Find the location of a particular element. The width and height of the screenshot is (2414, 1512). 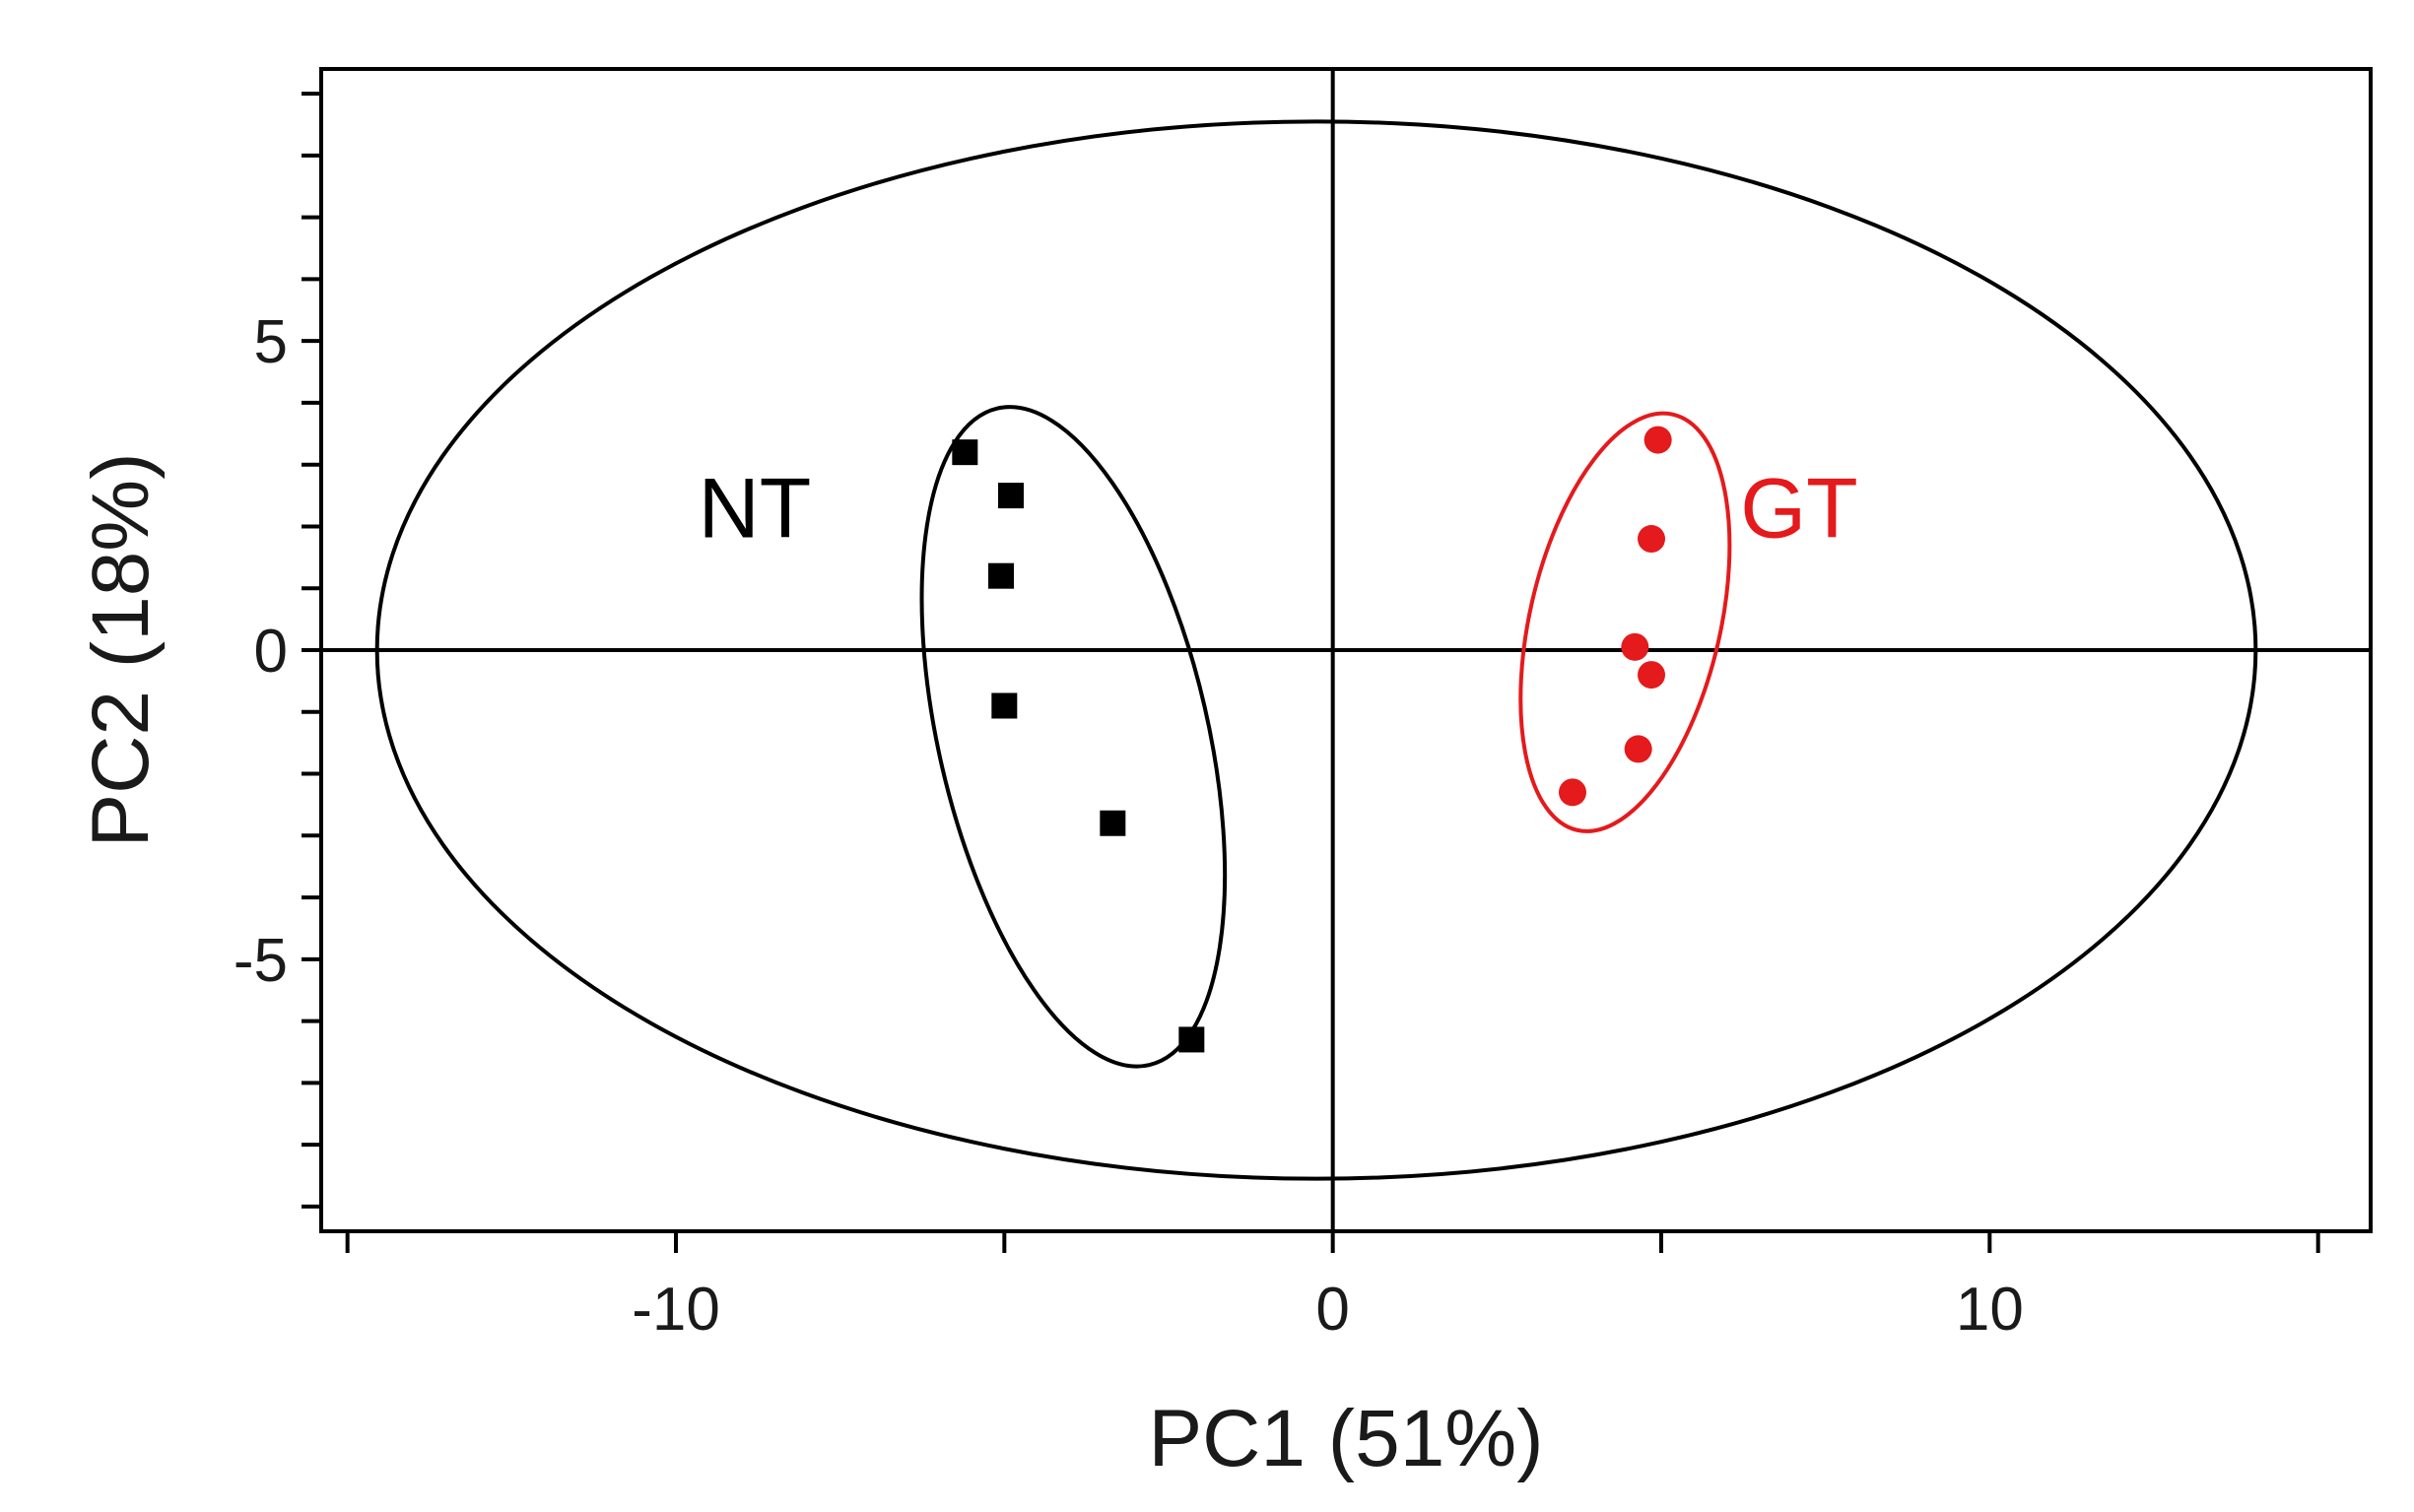

x-tick-label: 10 is located at coordinates (1990, 1310).